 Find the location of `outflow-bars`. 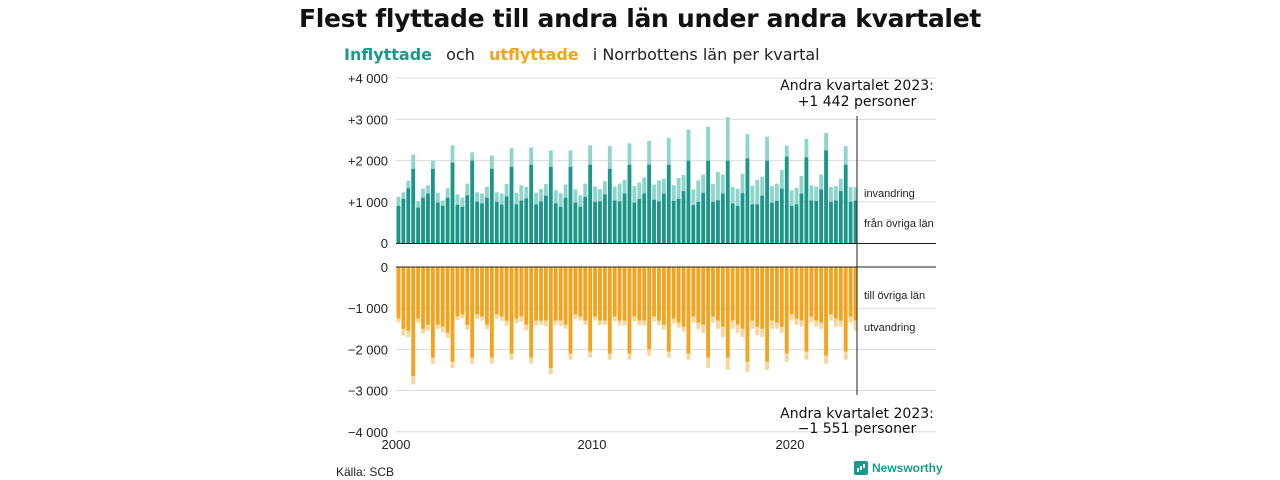

outflow-bars is located at coordinates (627, 326).